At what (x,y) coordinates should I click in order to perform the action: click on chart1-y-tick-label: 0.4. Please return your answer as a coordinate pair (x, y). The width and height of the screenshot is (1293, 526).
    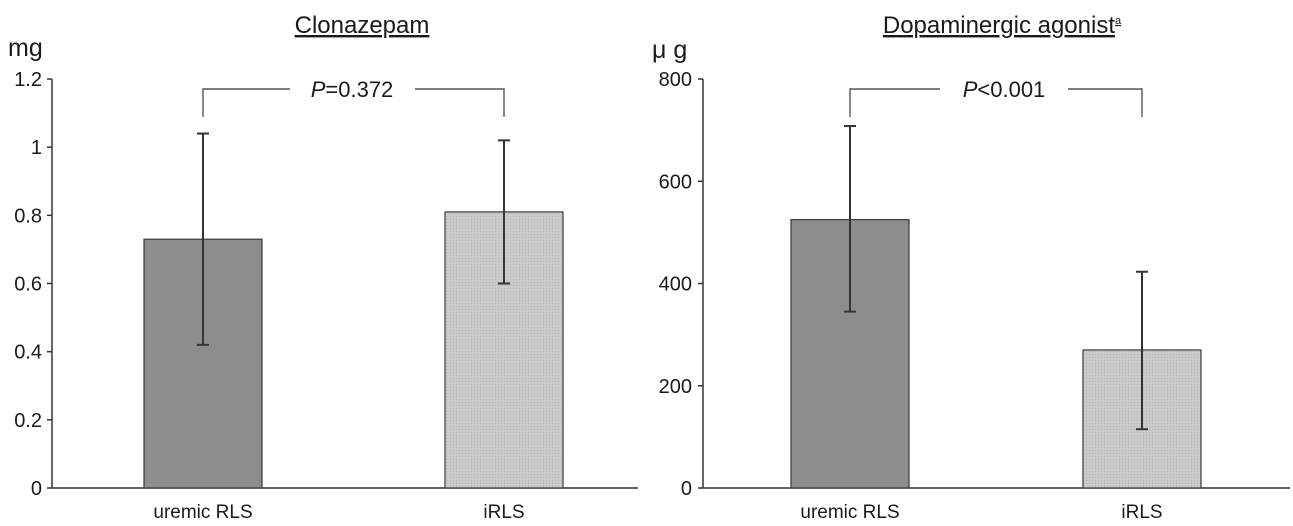
    Looking at the image, I should click on (28, 353).